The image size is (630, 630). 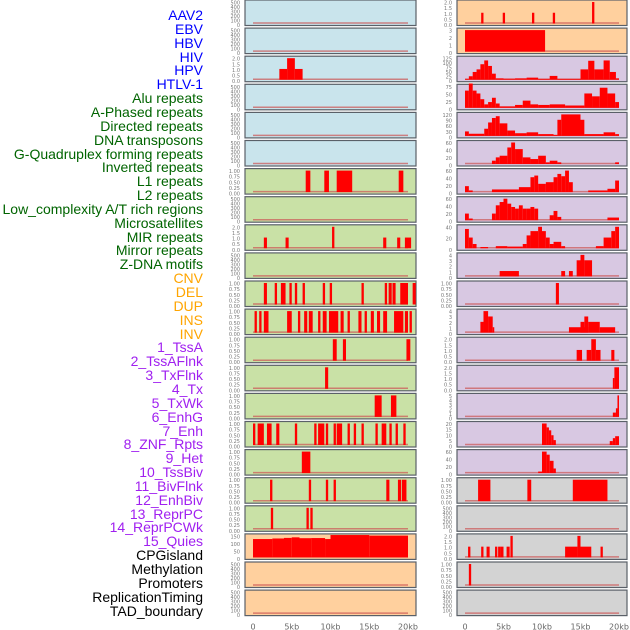 I want to click on y-tick-label: 0.50, so click(x=234, y=464).